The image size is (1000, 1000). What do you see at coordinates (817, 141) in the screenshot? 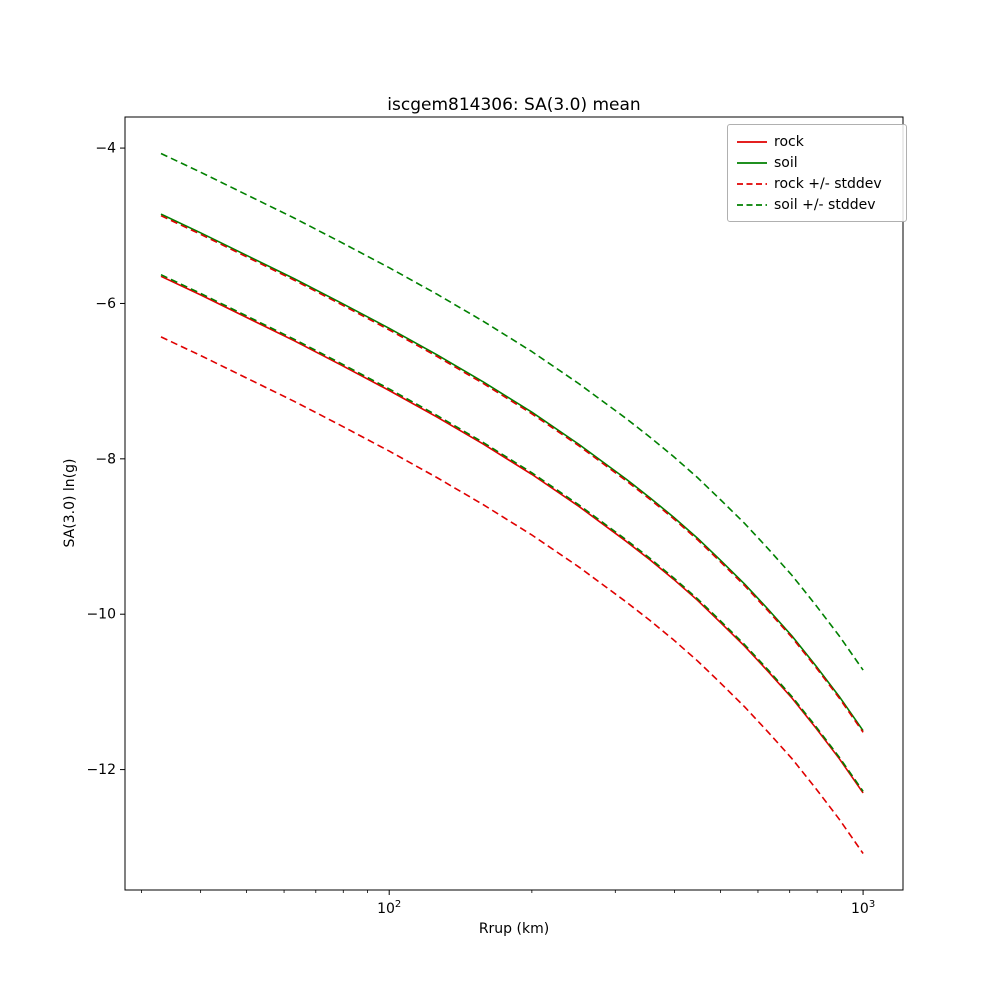
I see `legend-item-rock: rock` at bounding box center [817, 141].